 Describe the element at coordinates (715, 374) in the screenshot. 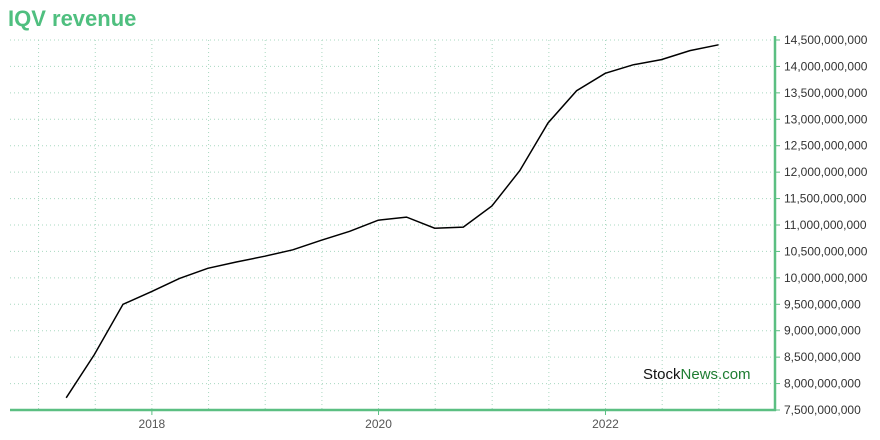

I see `watermark-part2: News.com` at that location.